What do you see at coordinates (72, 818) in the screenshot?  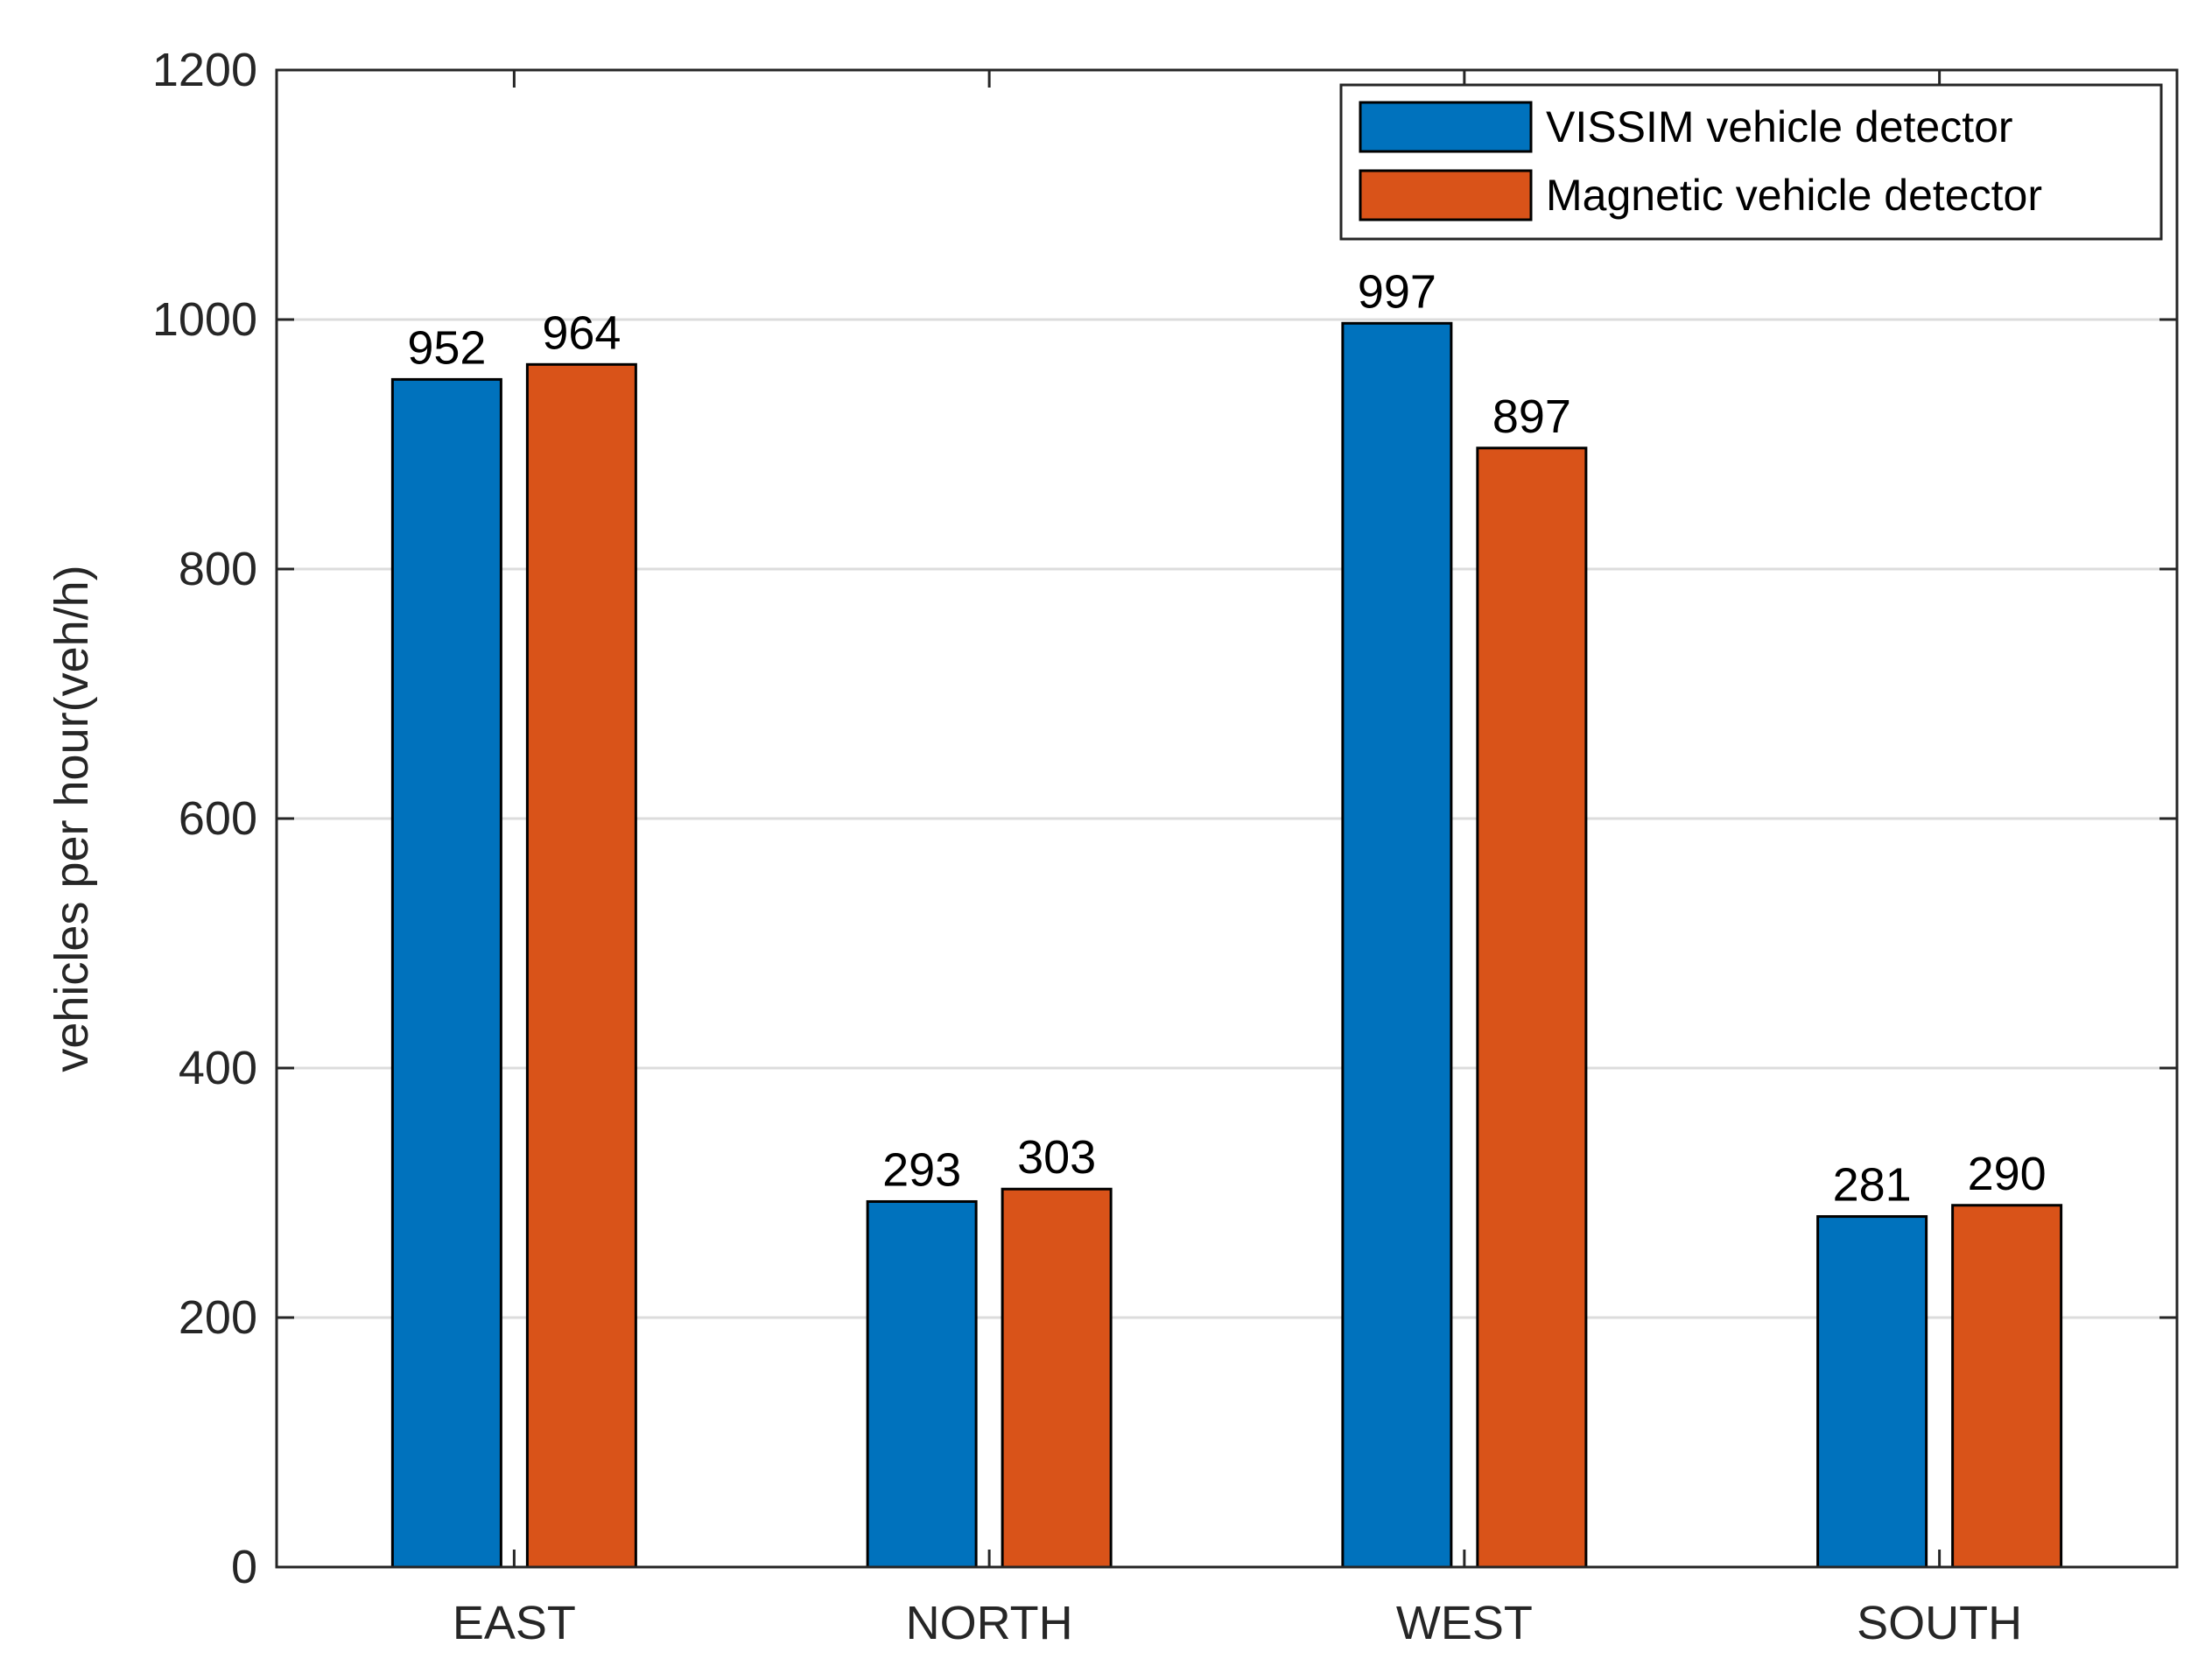 I see `y-axis-label: vehicles per hour(veh/h)` at bounding box center [72, 818].